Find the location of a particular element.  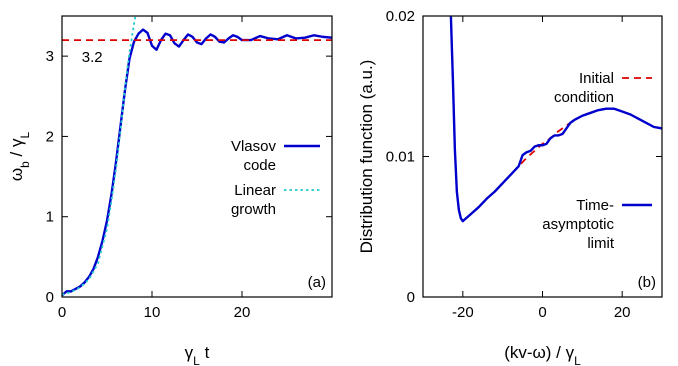

legend-label-2: Linear is located at coordinates (255, 190).